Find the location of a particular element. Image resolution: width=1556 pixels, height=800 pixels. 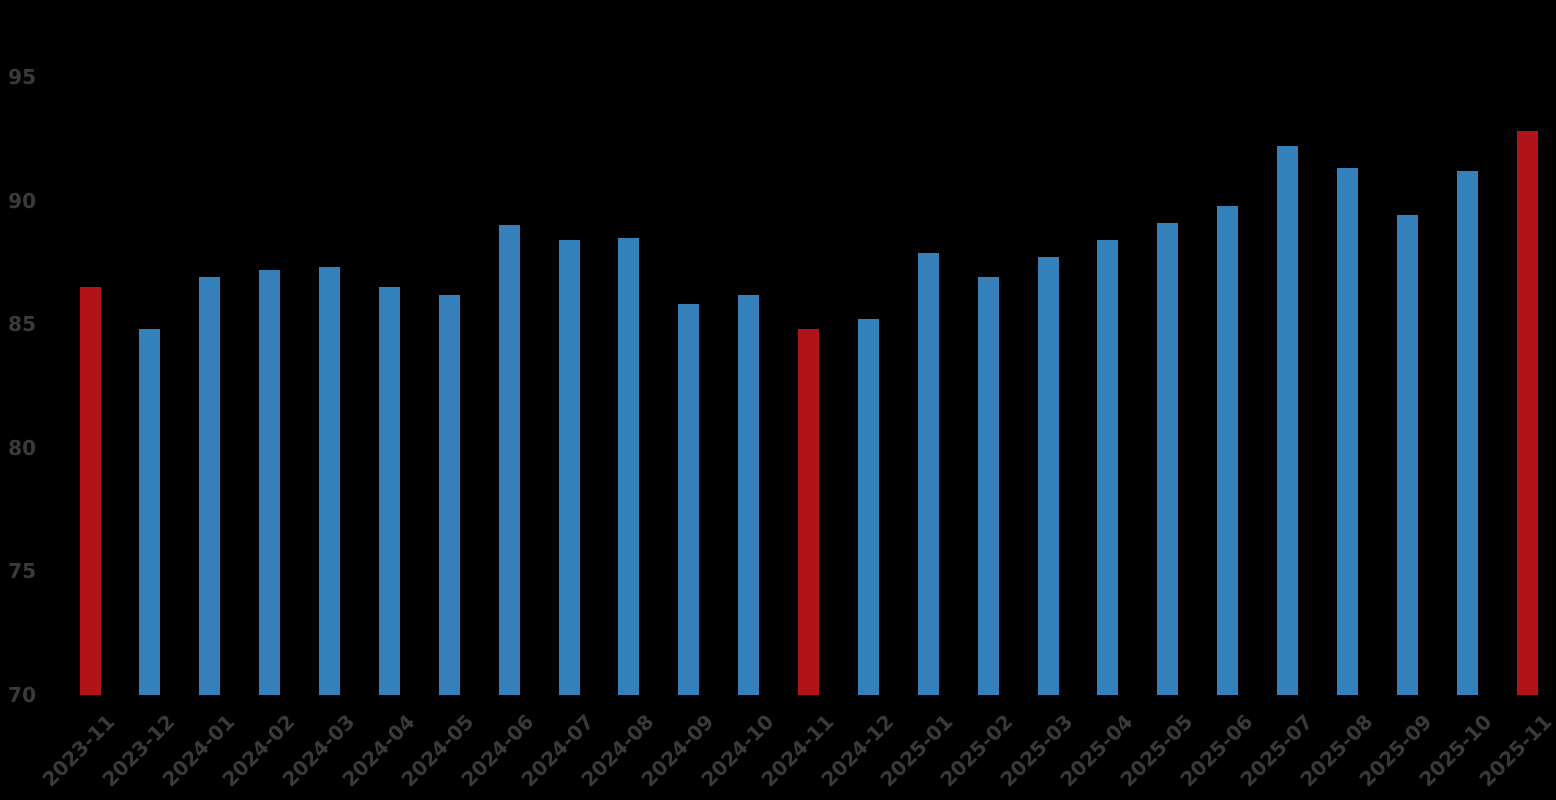

y-tick-label: 90 is located at coordinates (22, 200).